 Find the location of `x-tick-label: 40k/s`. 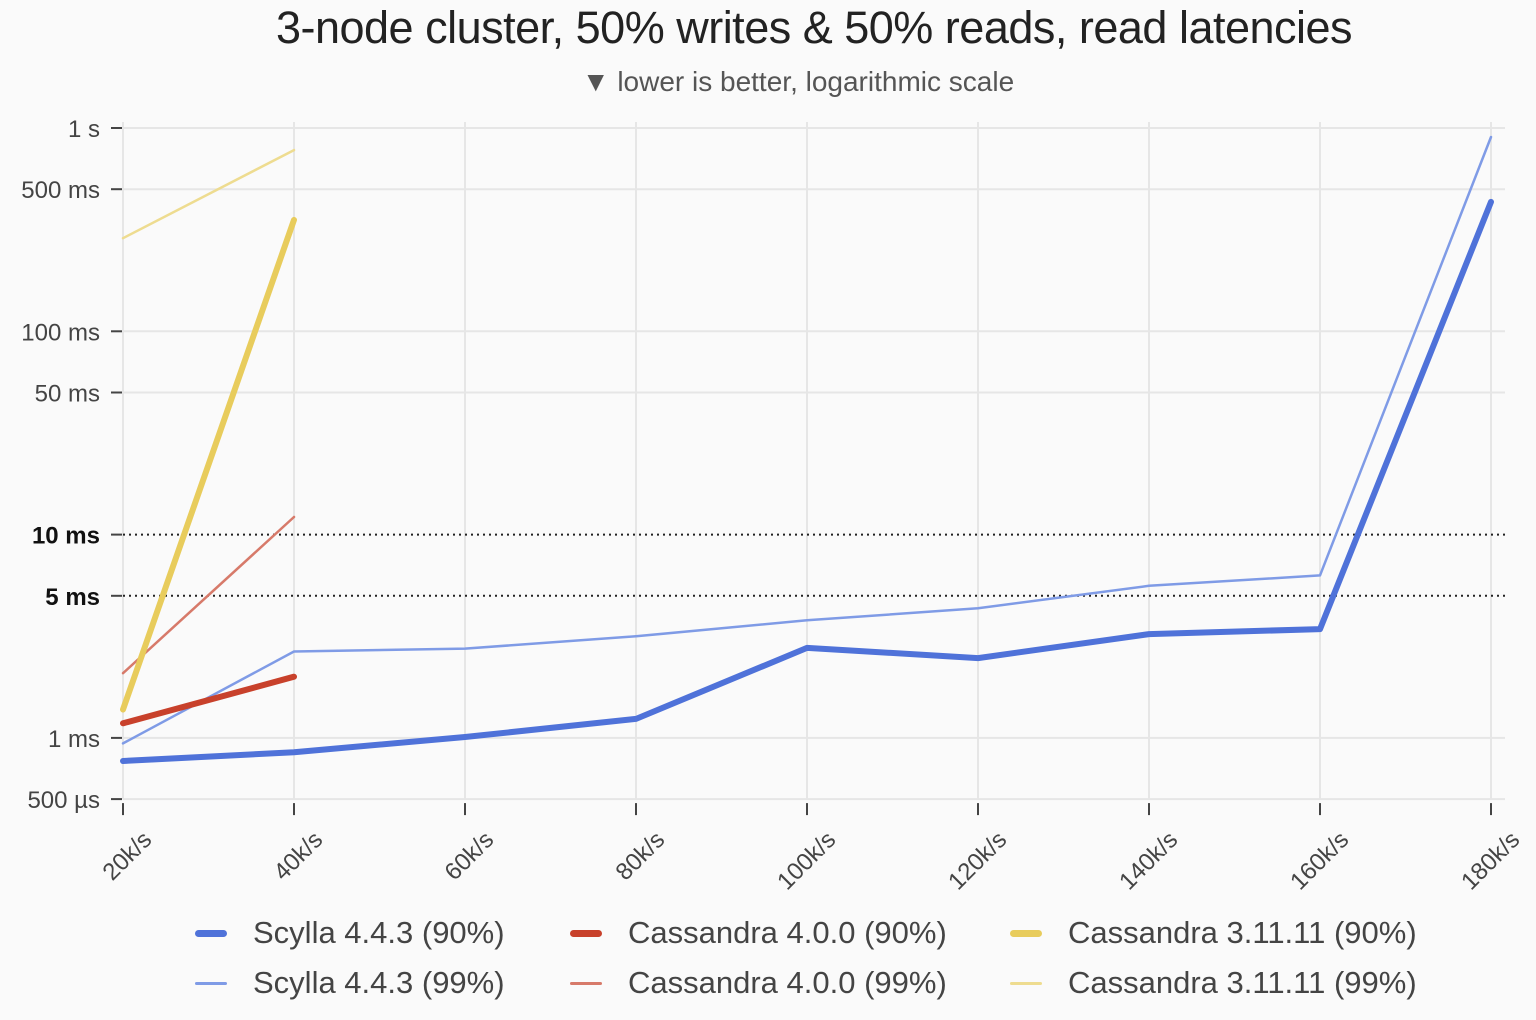

x-tick-label: 40k/s is located at coordinates (299, 856).